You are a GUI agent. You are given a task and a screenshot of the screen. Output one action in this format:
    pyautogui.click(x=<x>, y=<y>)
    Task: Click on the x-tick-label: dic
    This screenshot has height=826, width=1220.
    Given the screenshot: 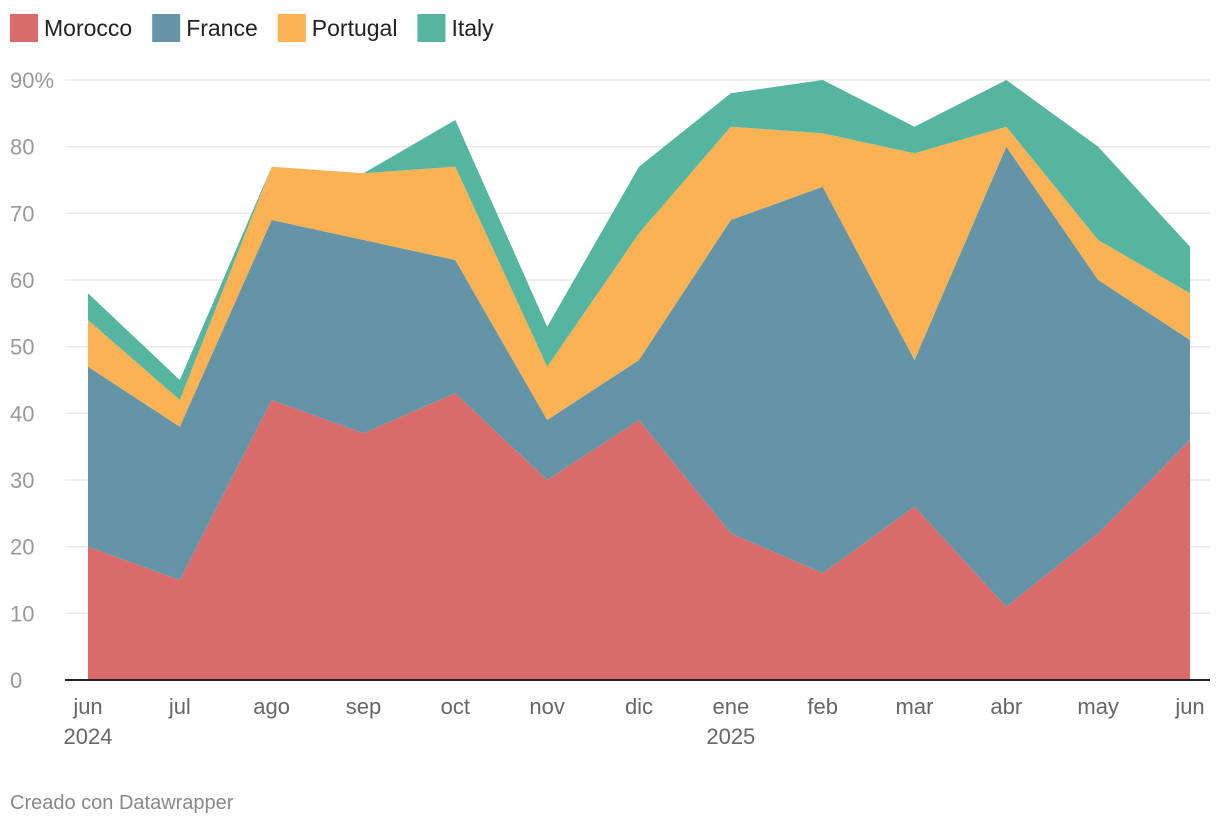 What is the action you would take?
    pyautogui.click(x=639, y=706)
    